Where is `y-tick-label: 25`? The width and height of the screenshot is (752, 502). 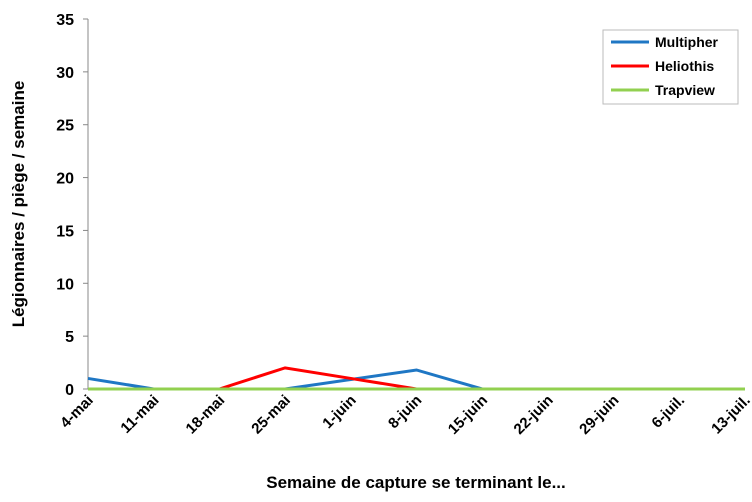
y-tick-label: 25 is located at coordinates (65, 126).